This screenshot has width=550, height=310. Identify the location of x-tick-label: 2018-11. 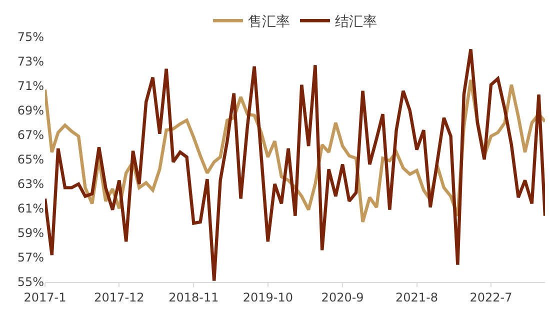
(193, 297).